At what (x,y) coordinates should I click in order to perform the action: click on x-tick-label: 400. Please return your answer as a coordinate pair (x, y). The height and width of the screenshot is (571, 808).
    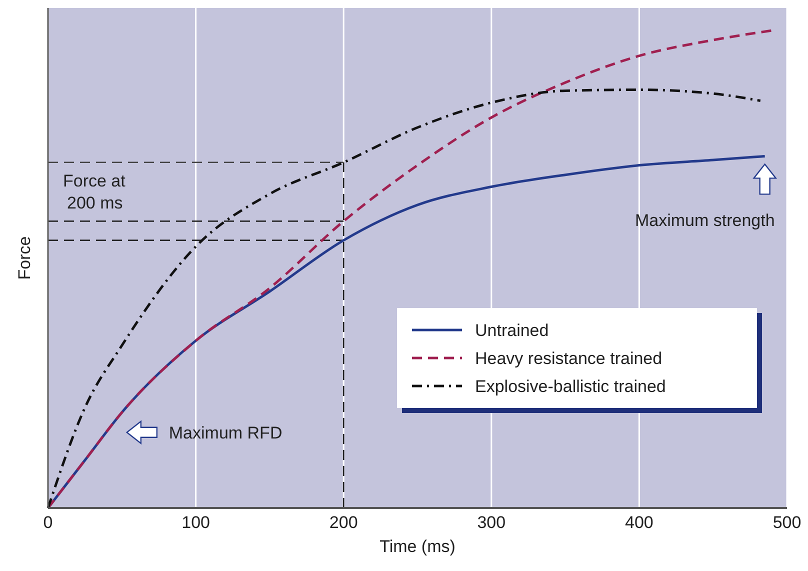
    Looking at the image, I should click on (639, 522).